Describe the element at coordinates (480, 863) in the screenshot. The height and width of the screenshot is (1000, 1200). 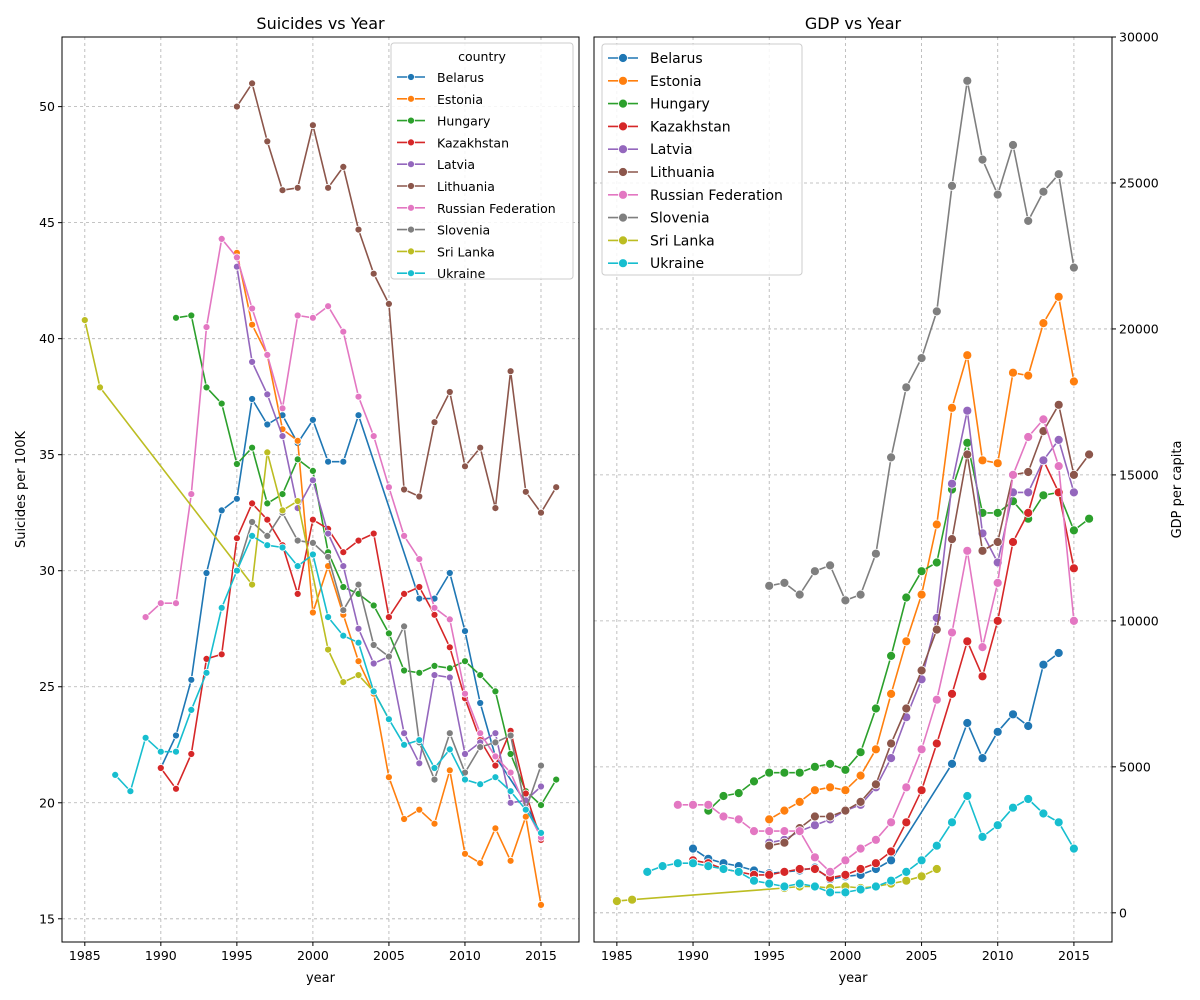
I see `suicides-point-estonia-2011` at that location.